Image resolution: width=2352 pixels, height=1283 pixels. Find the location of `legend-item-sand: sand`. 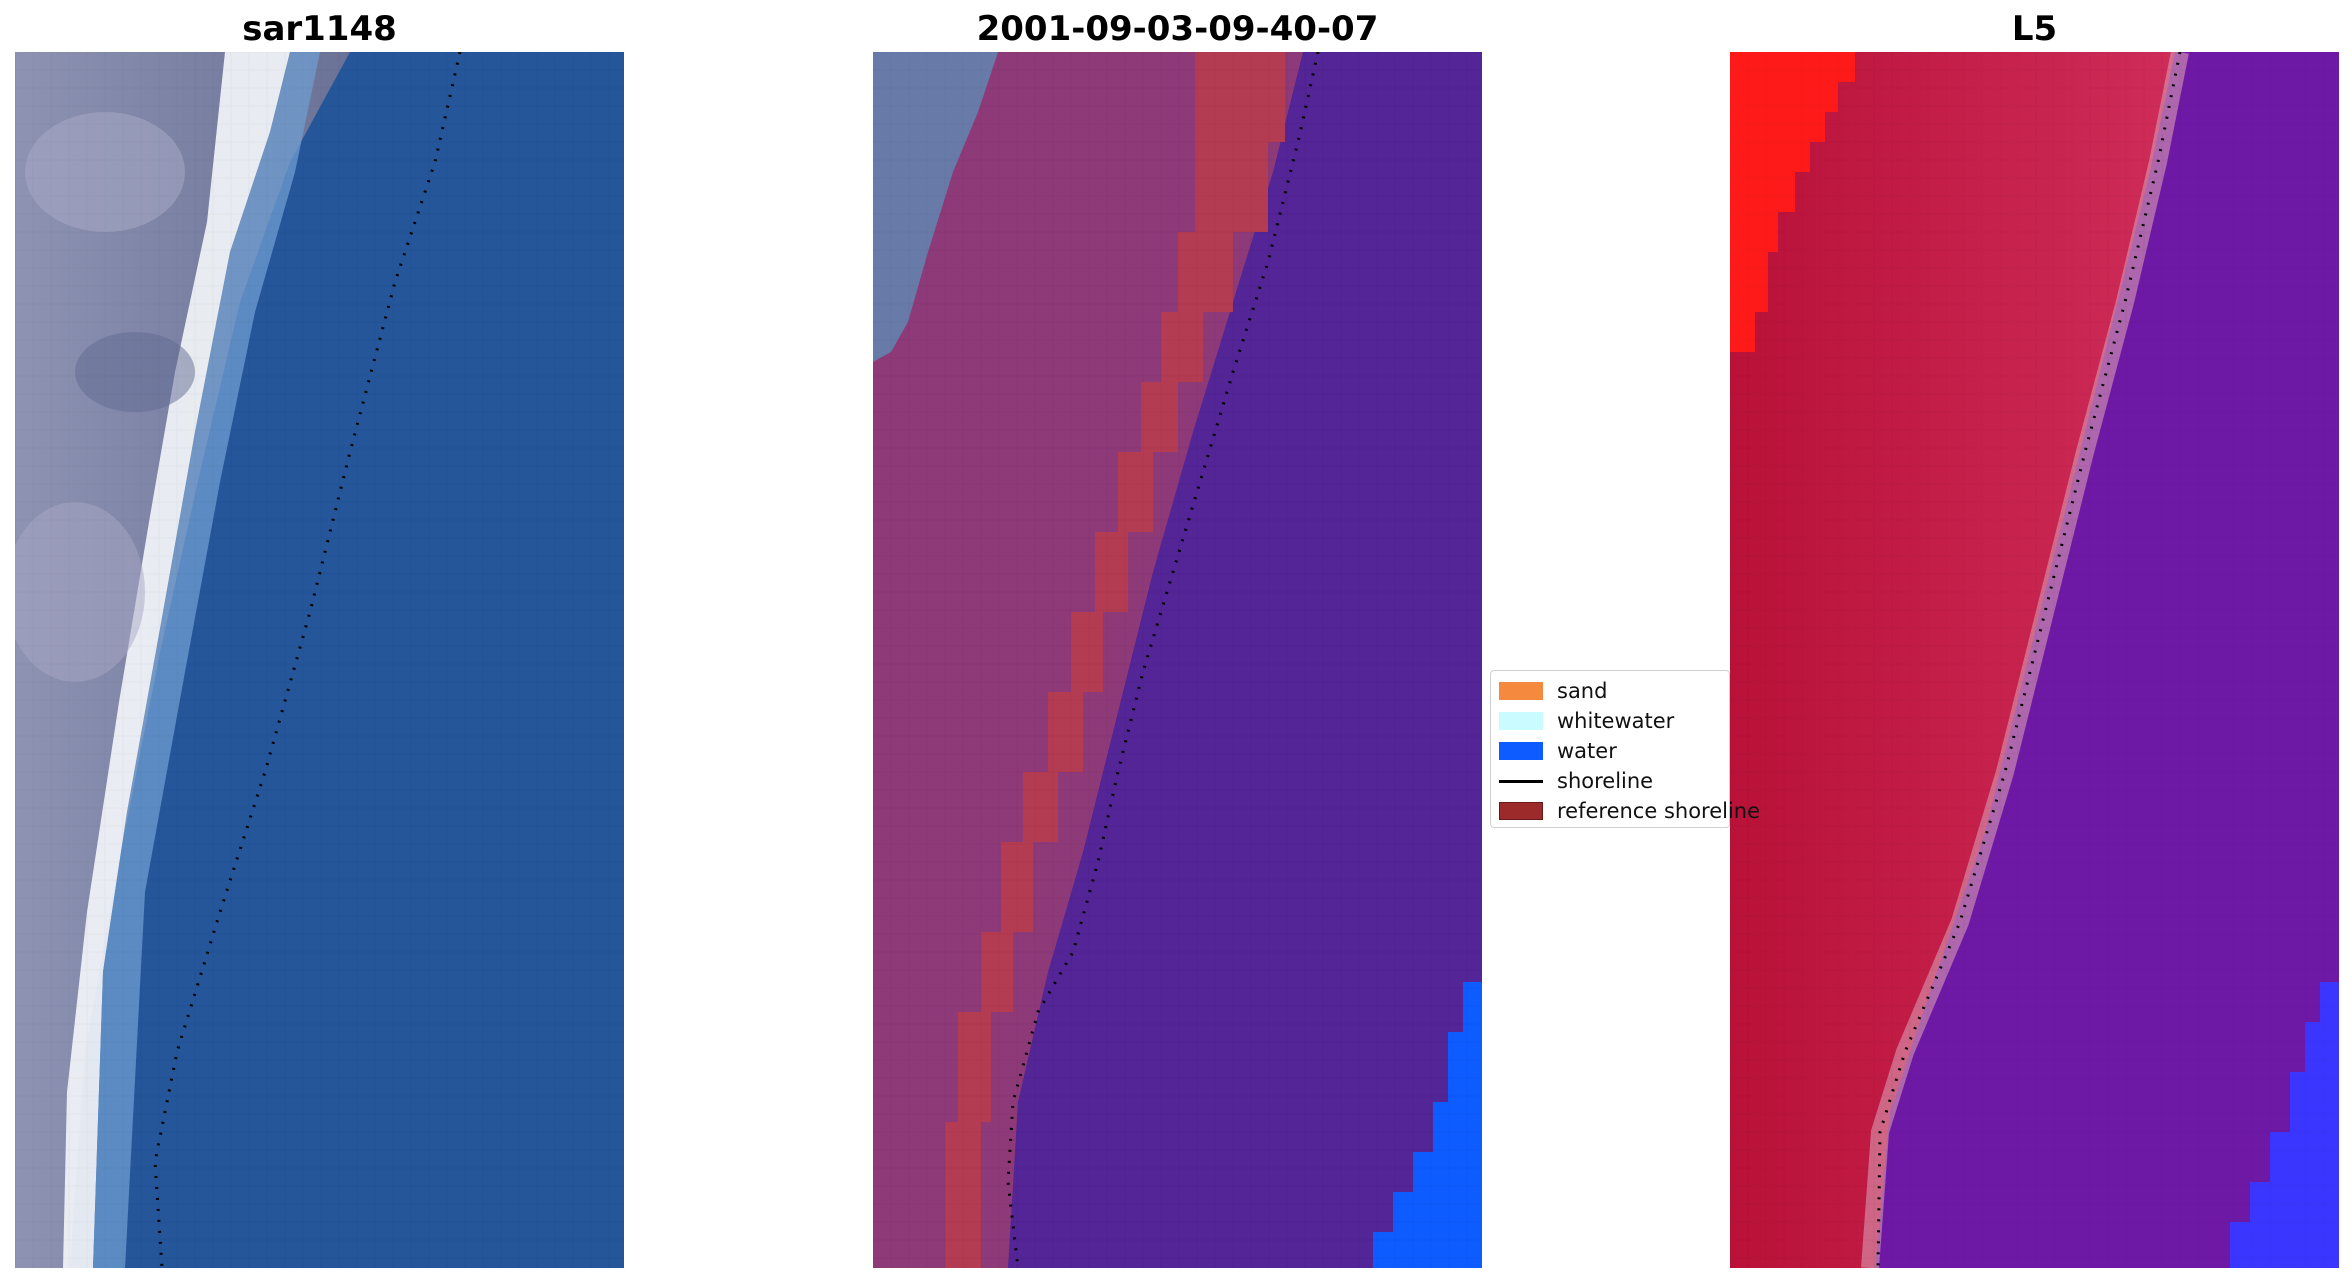

legend-item-sand: sand is located at coordinates (1553, 691).